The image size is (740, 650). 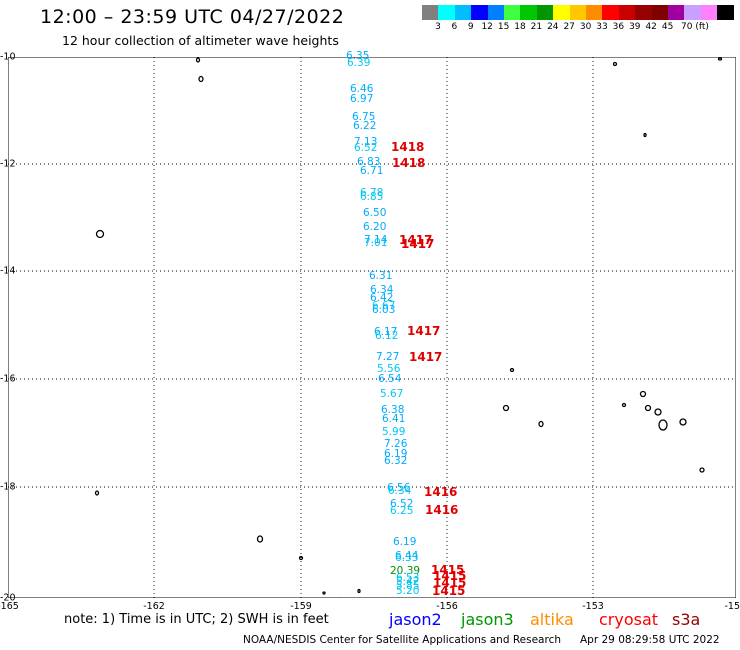 I want to click on wave-height-label: 6.50, so click(x=375, y=213).